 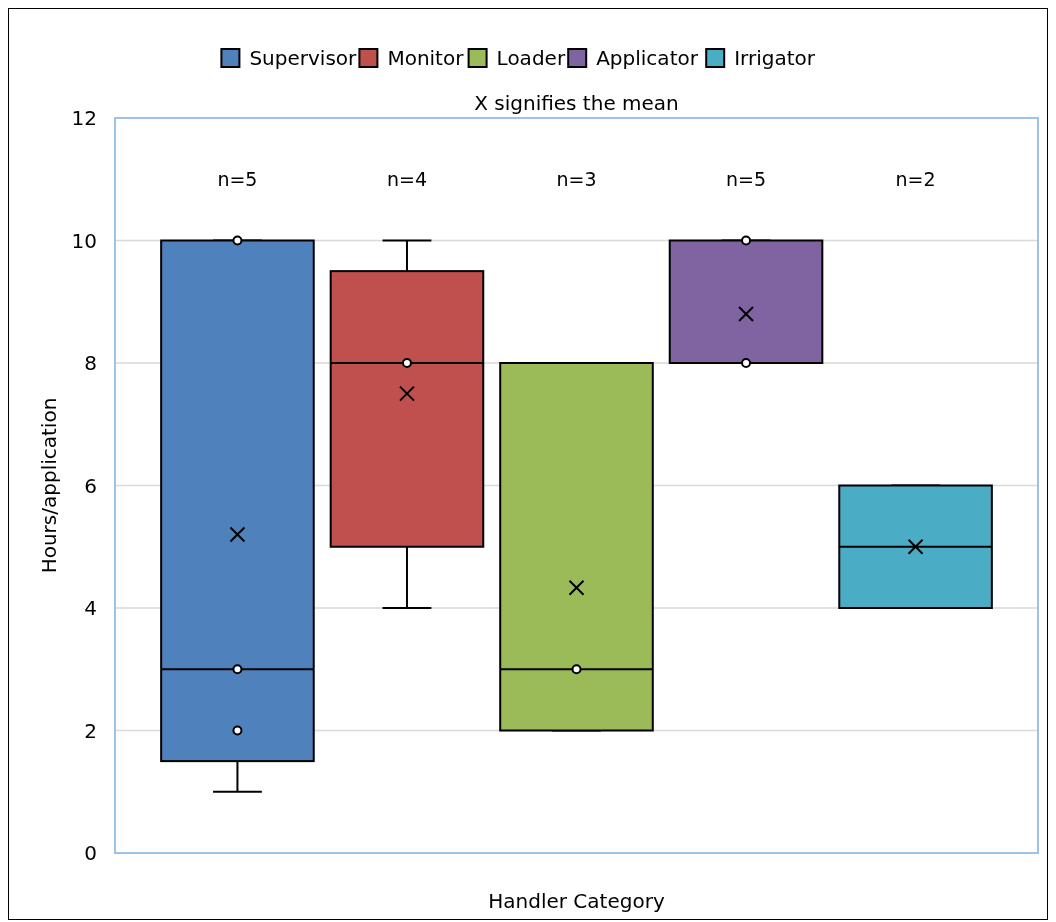 What do you see at coordinates (90, 730) in the screenshot?
I see `y-tick-label: 2` at bounding box center [90, 730].